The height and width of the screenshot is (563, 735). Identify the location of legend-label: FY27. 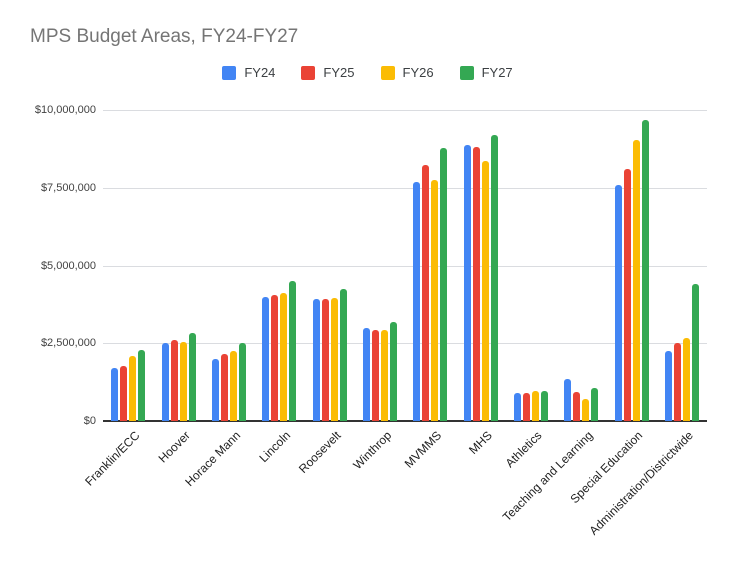
(497, 72).